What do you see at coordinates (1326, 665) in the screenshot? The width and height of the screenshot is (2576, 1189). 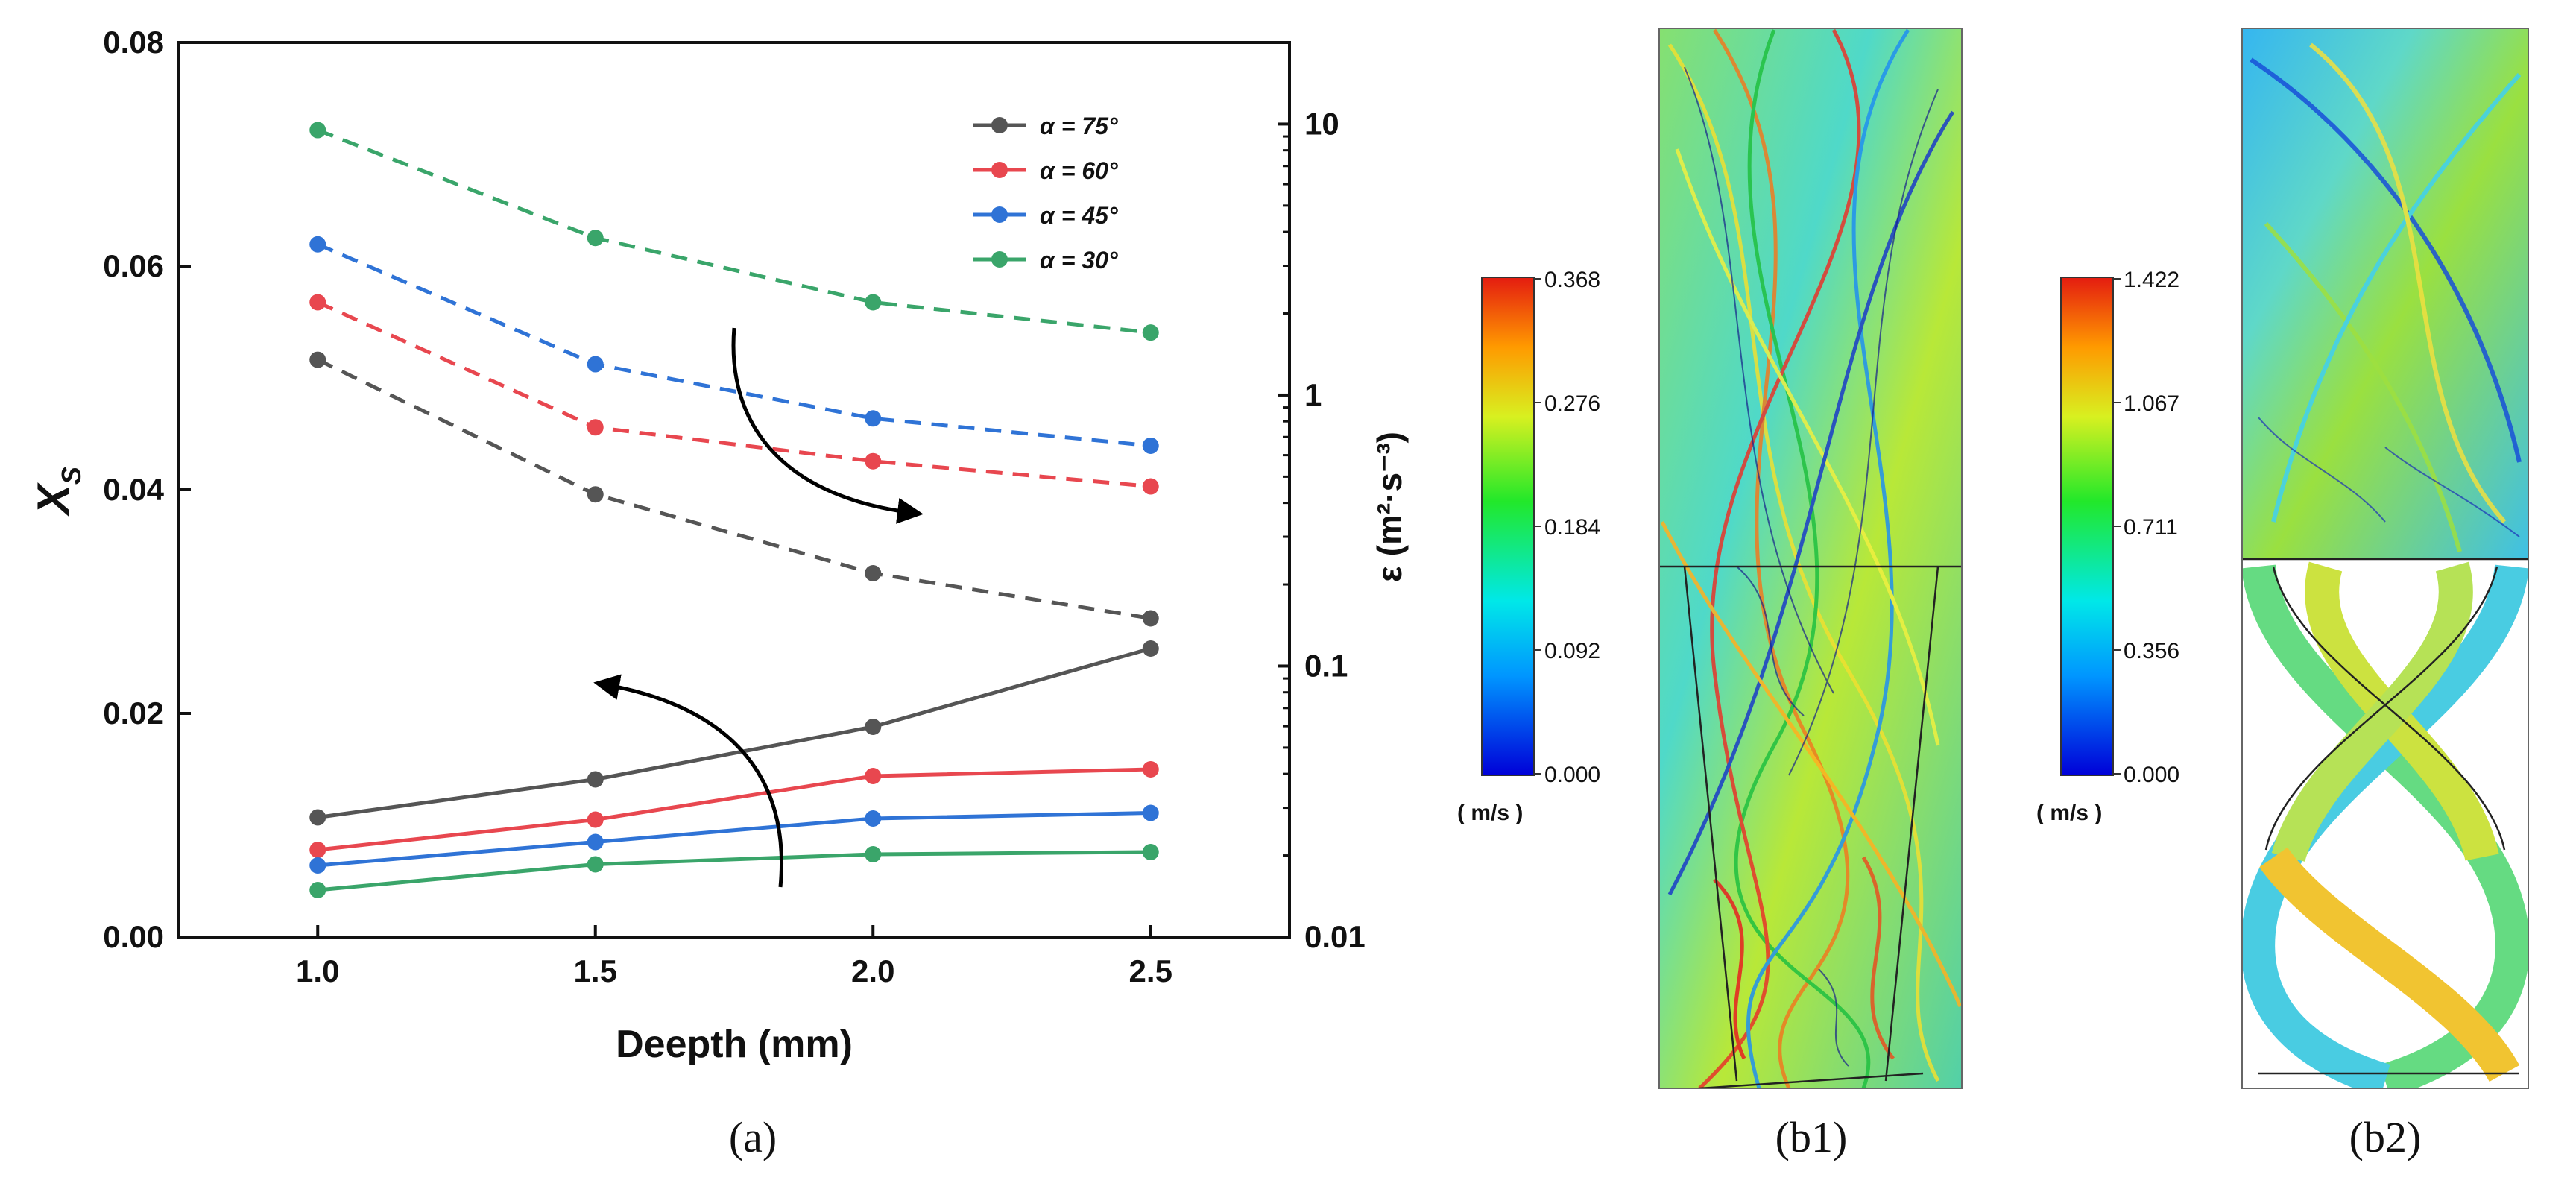 I see `y-right-tick-label: 0.1` at bounding box center [1326, 665].